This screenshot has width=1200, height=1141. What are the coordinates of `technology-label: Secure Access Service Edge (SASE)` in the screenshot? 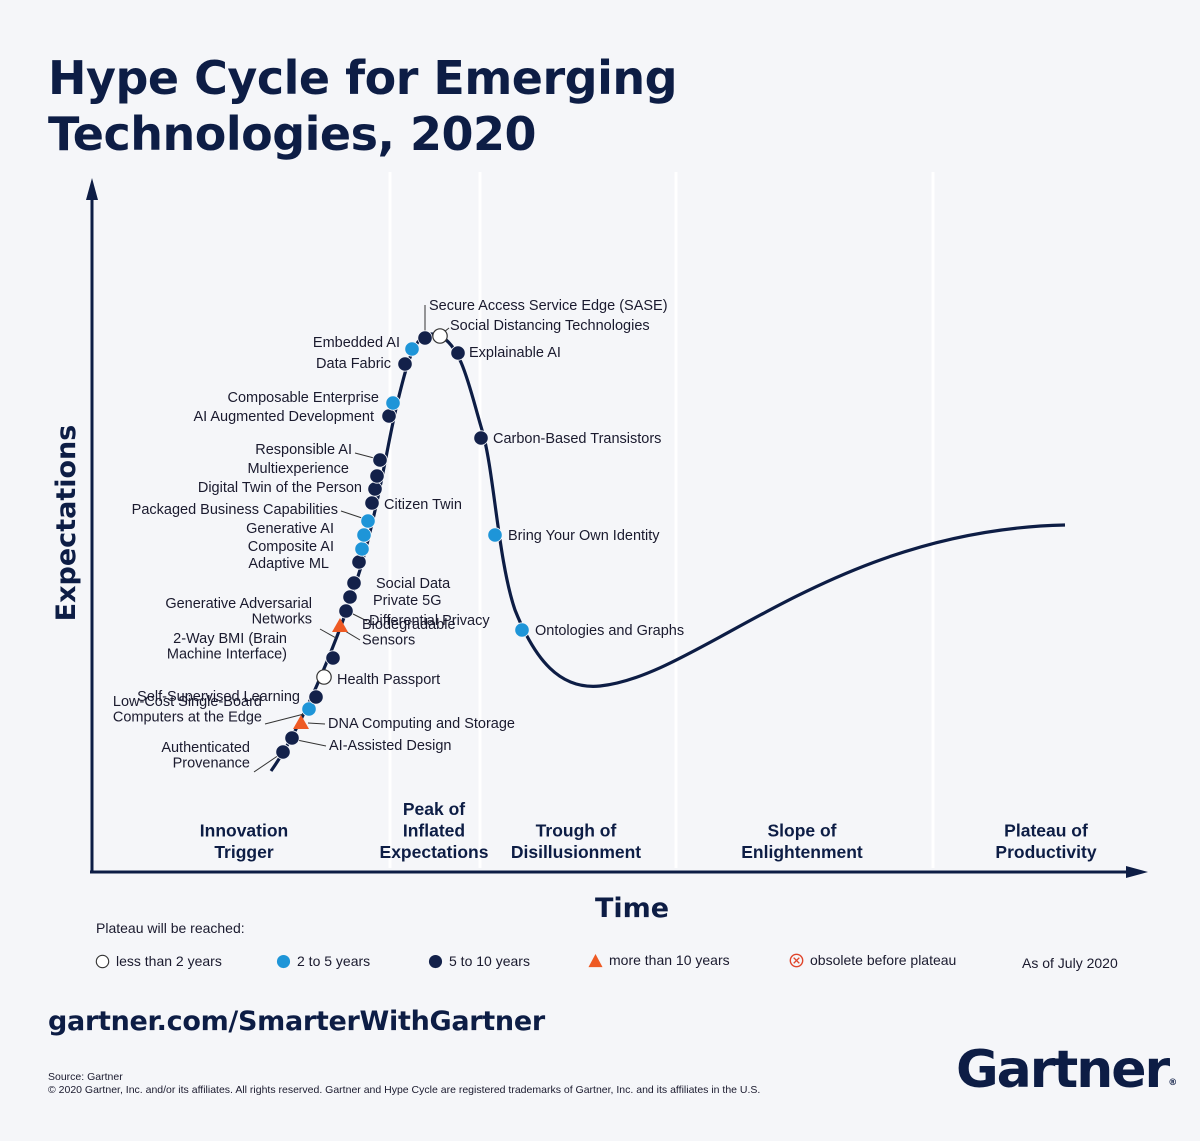 It's located at (548, 306).